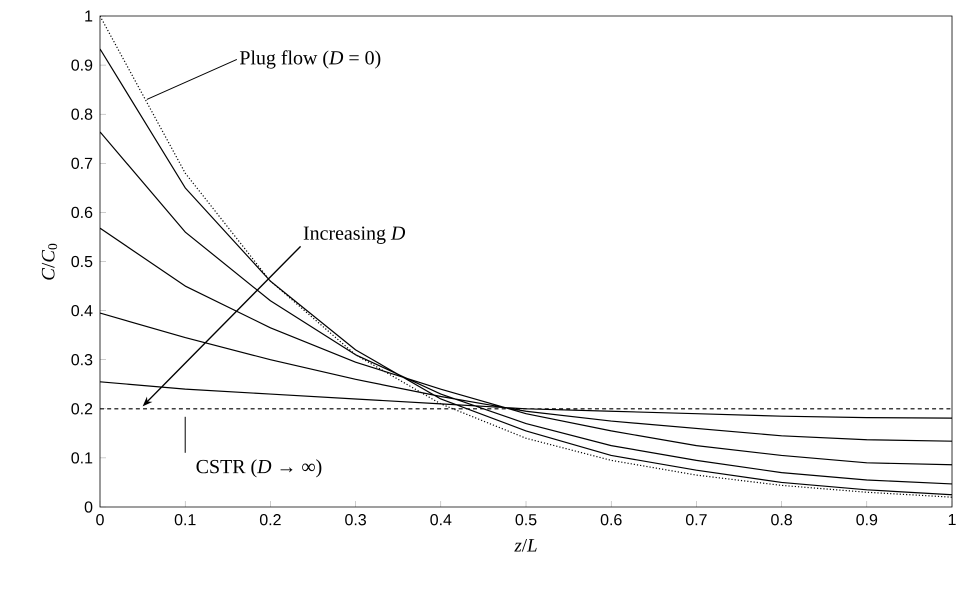 This screenshot has width=957, height=594. Describe the element at coordinates (81, 408) in the screenshot. I see `y-tick-label: 0.2` at that location.